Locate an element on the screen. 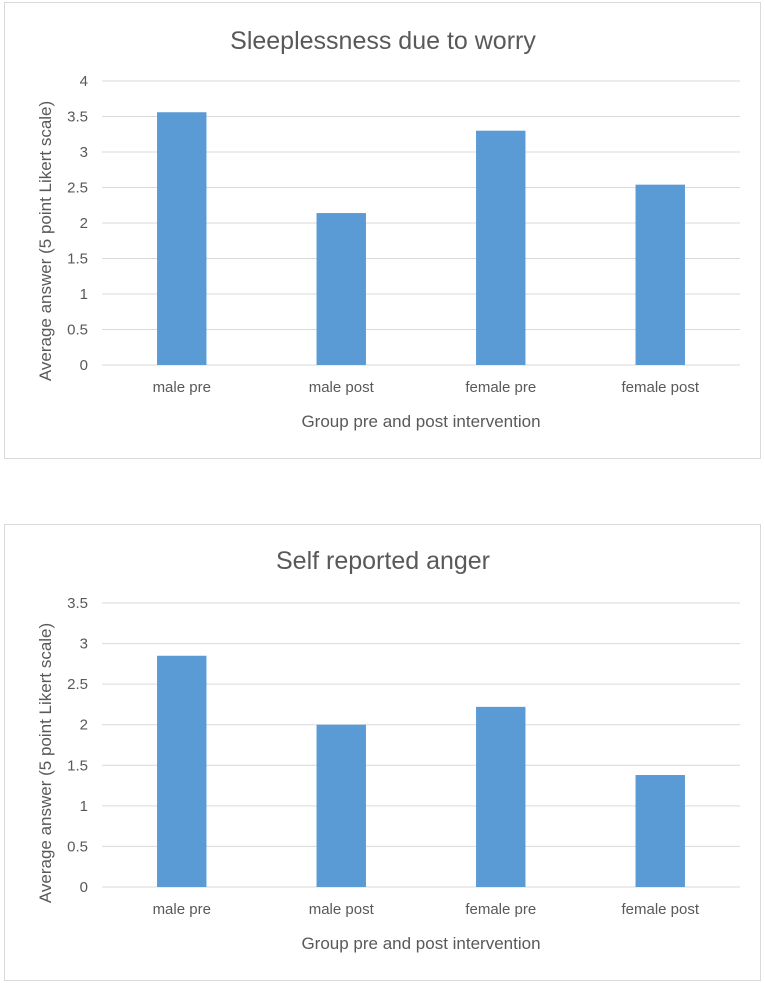 The height and width of the screenshot is (983, 765). chart-title: Sleeplessness due to worry is located at coordinates (383, 41).